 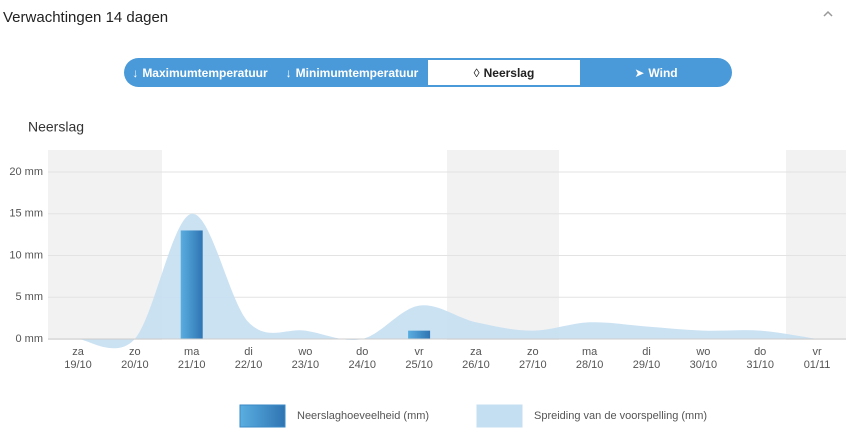 What do you see at coordinates (56, 127) in the screenshot?
I see `chart-title: Neerslag` at bounding box center [56, 127].